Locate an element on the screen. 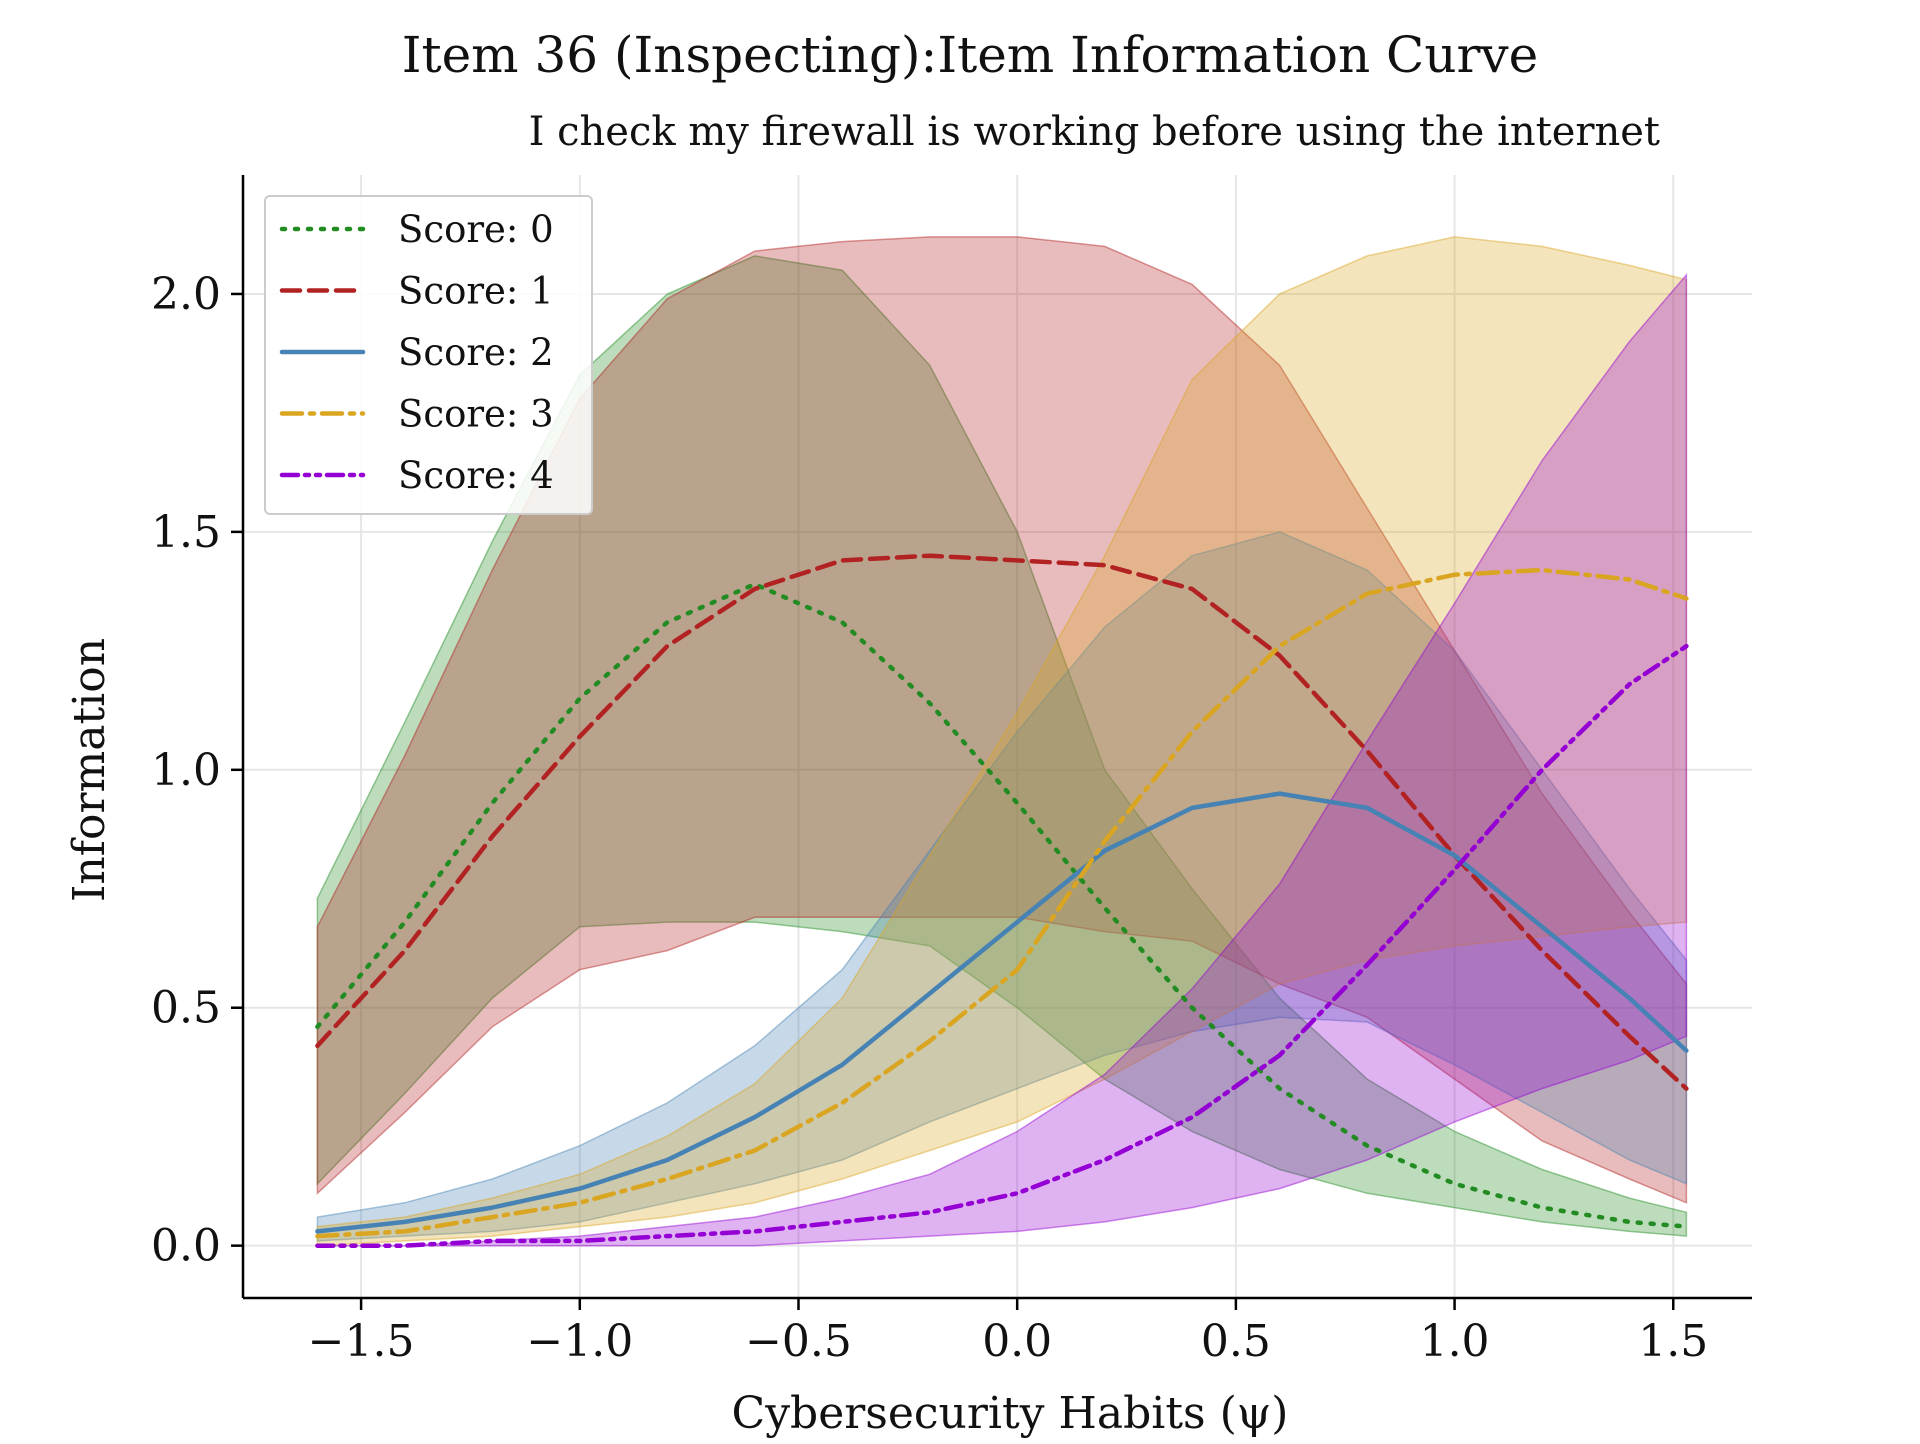  x-axis-label: Cybersecurity Habits (ψ) is located at coordinates (1010, 1413).